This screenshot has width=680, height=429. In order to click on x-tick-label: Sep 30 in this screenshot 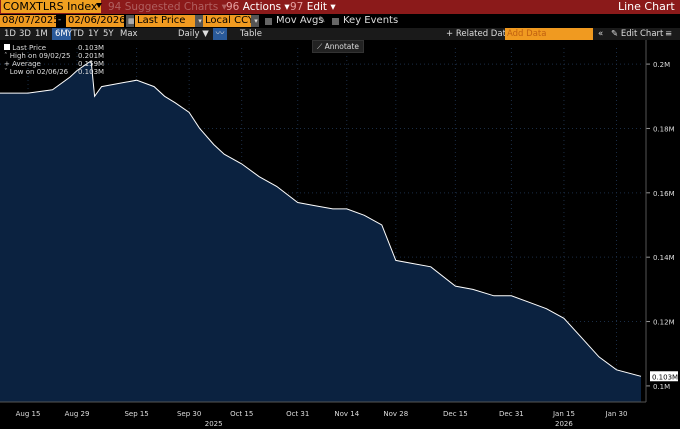, I will do `click(189, 414)`.